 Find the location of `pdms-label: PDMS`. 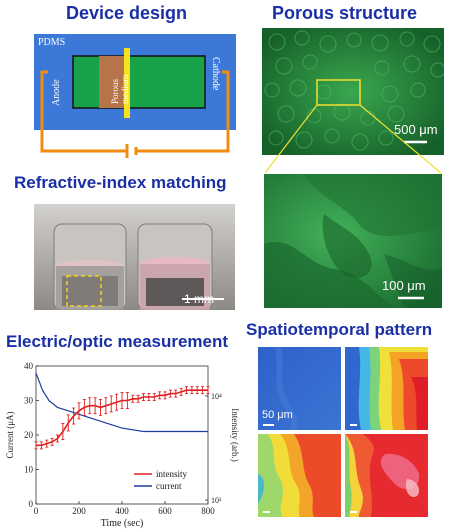

pdms-label: PDMS is located at coordinates (52, 42).